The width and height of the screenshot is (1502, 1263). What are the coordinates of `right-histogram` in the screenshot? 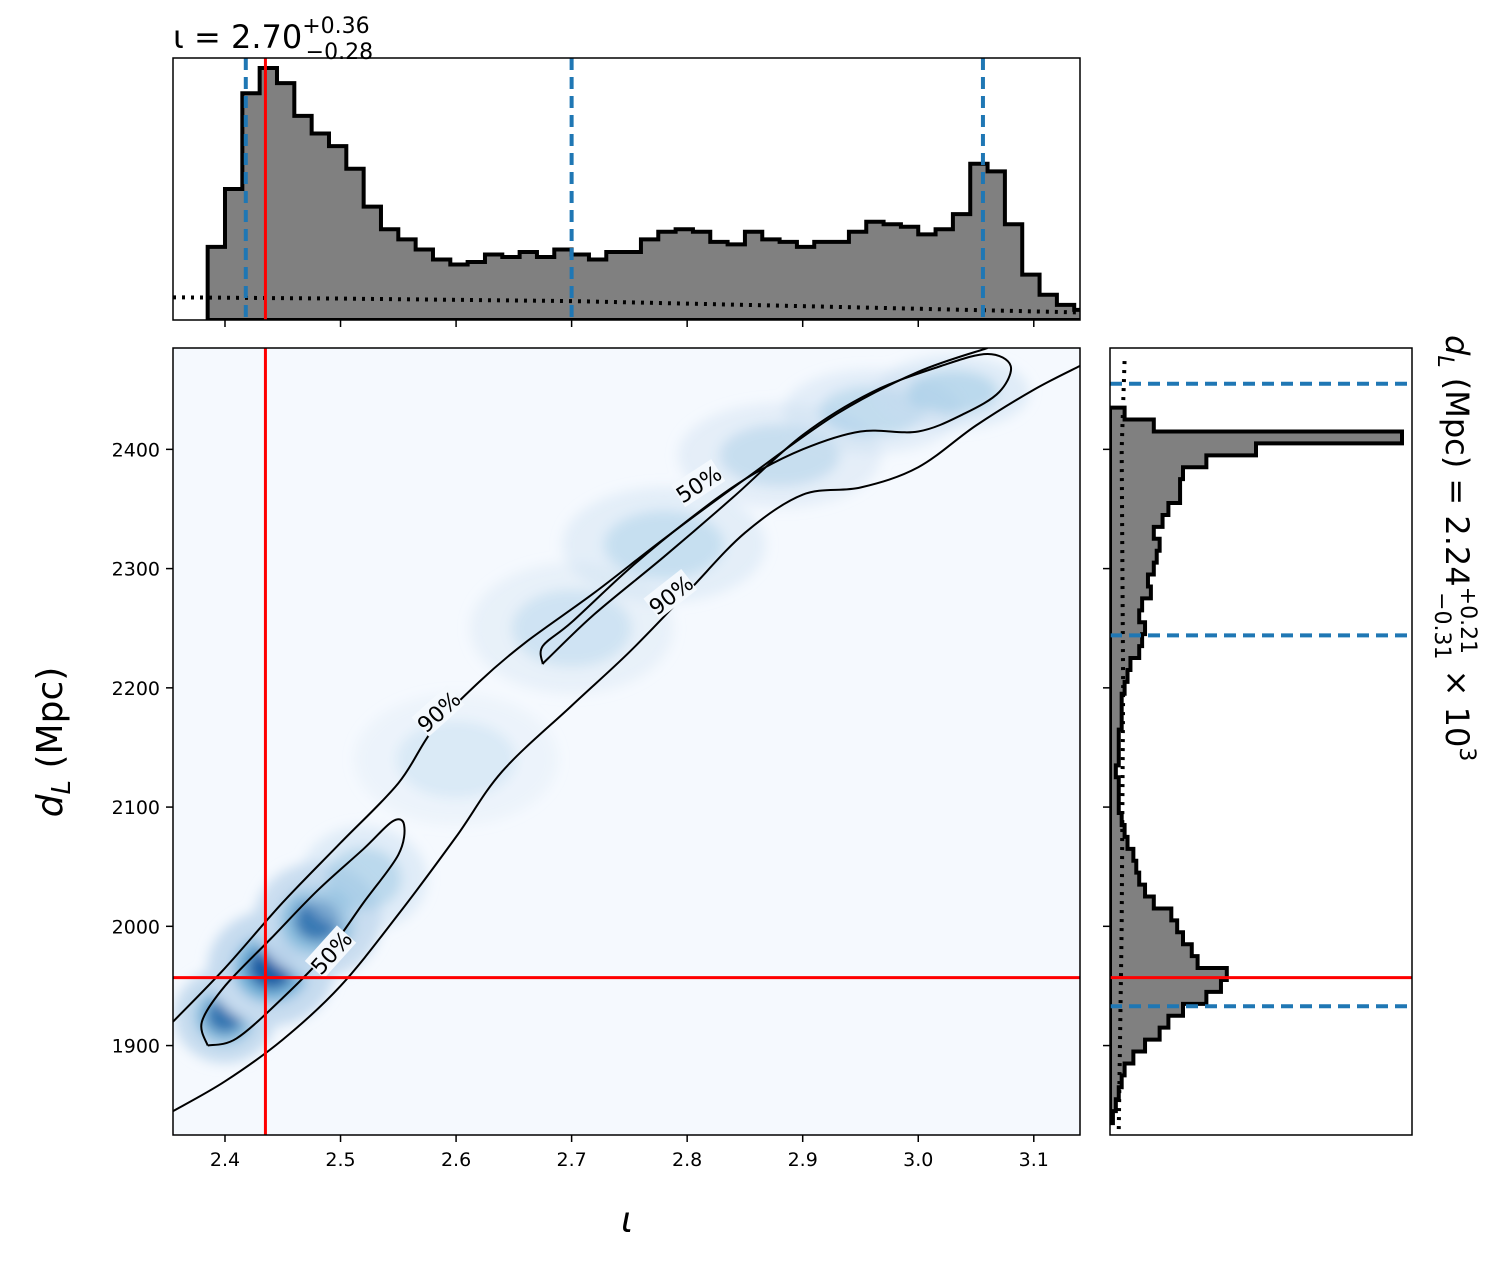 It's located at (1261, 744).